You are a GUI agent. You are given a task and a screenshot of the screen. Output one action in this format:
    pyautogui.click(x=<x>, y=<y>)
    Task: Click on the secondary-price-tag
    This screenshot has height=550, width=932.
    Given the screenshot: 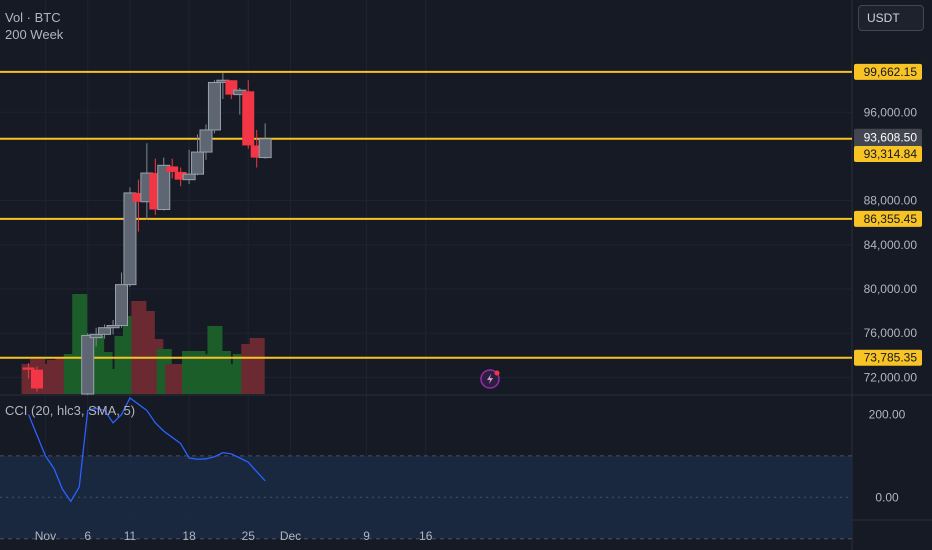 What is the action you would take?
    pyautogui.click(x=888, y=153)
    